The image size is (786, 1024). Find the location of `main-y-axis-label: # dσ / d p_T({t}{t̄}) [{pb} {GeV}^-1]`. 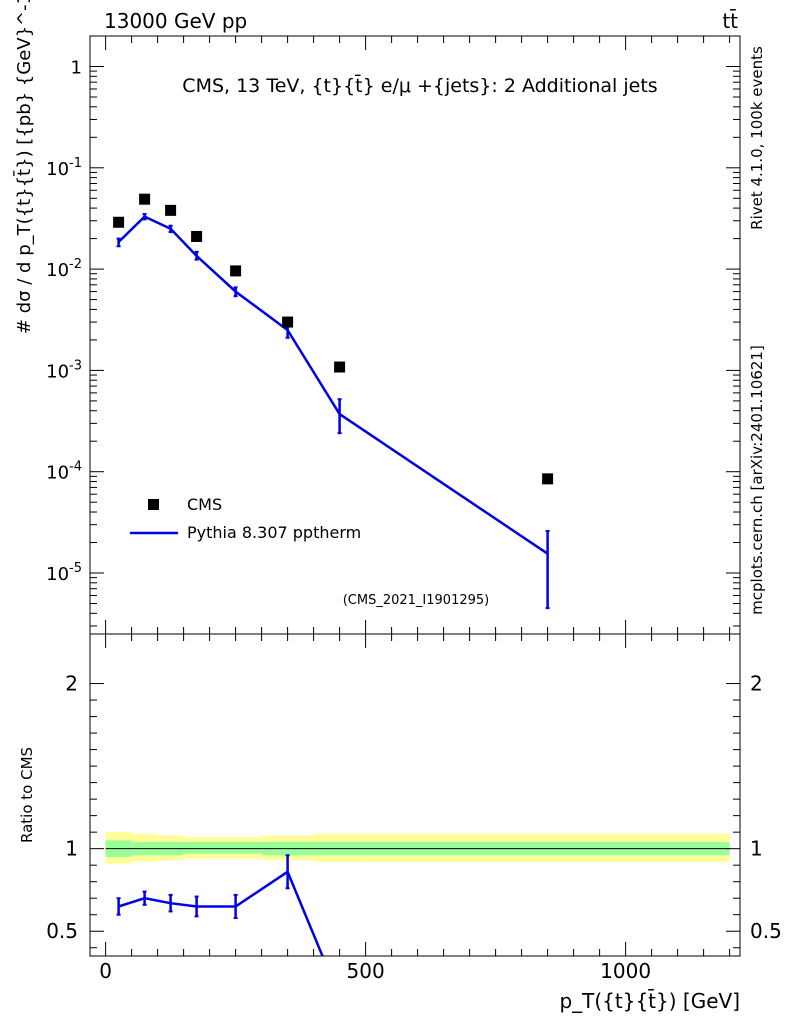

main-y-axis-label: # dσ / d p_T({t}{t̄}) [{pb} {GeV}^-1] is located at coordinates (24, 167).